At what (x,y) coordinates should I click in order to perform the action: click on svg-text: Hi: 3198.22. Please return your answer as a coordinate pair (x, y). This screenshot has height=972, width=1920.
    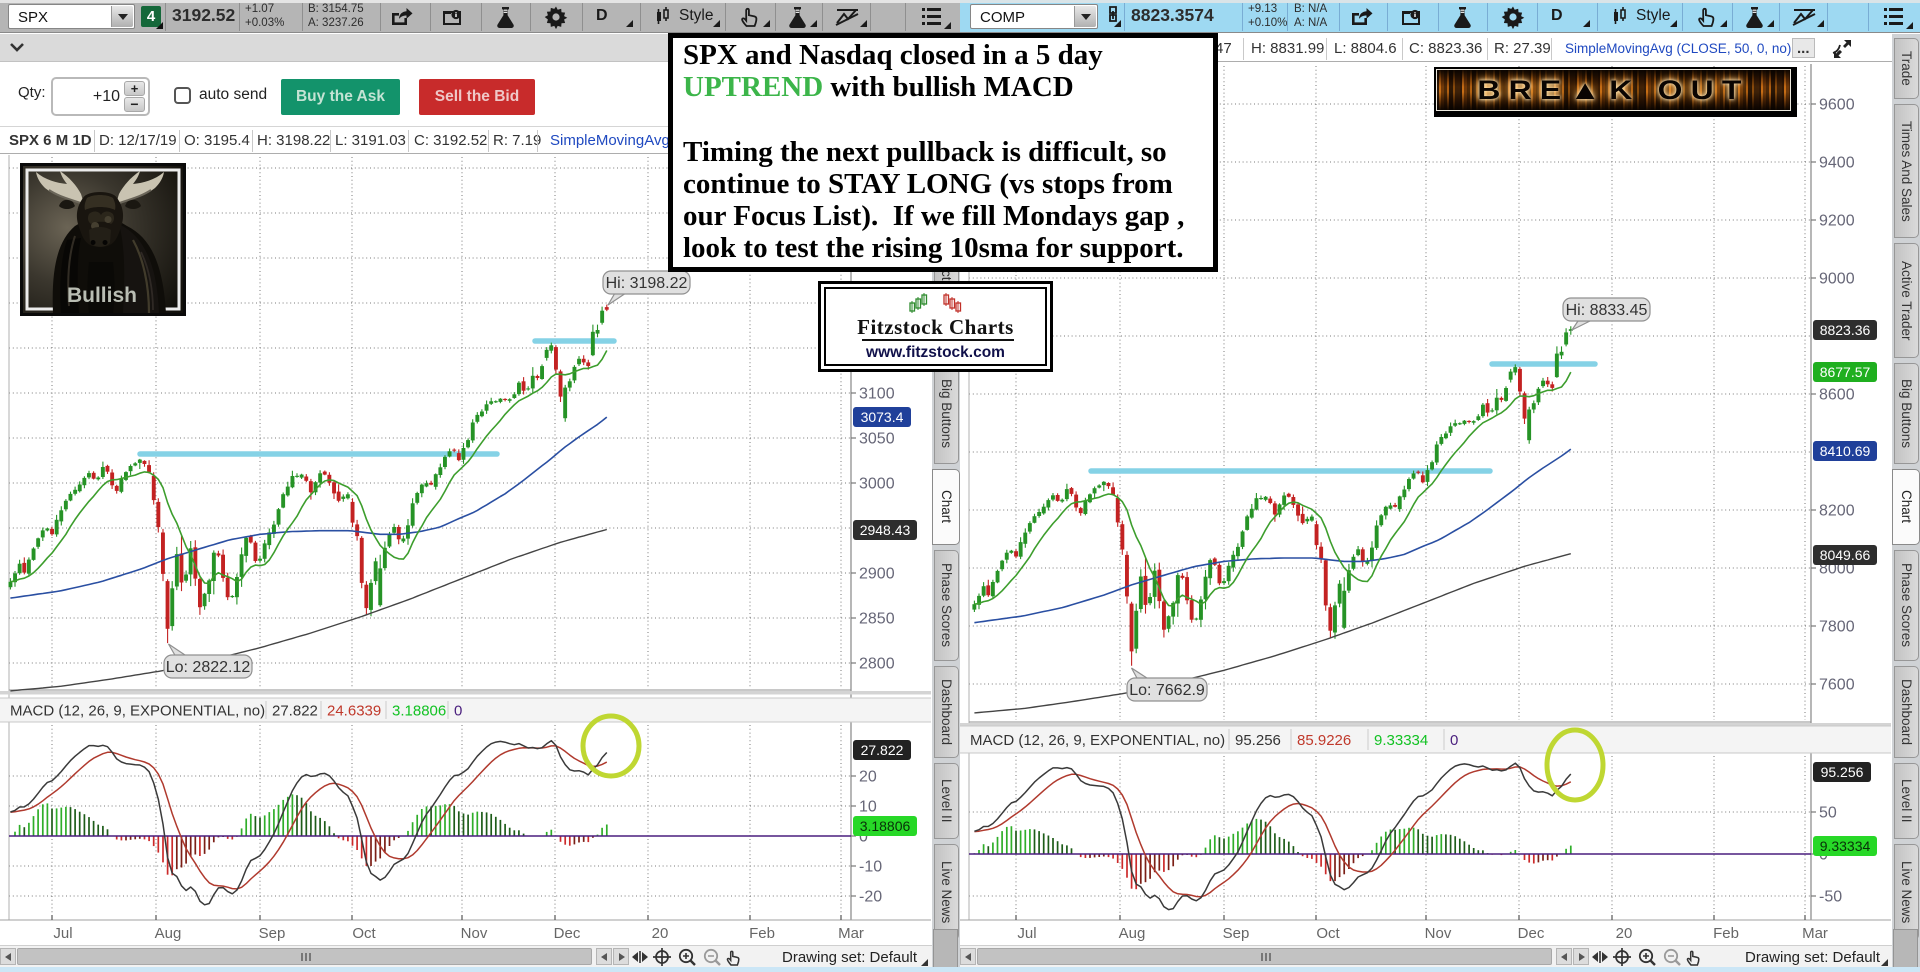
    Looking at the image, I should click on (647, 283).